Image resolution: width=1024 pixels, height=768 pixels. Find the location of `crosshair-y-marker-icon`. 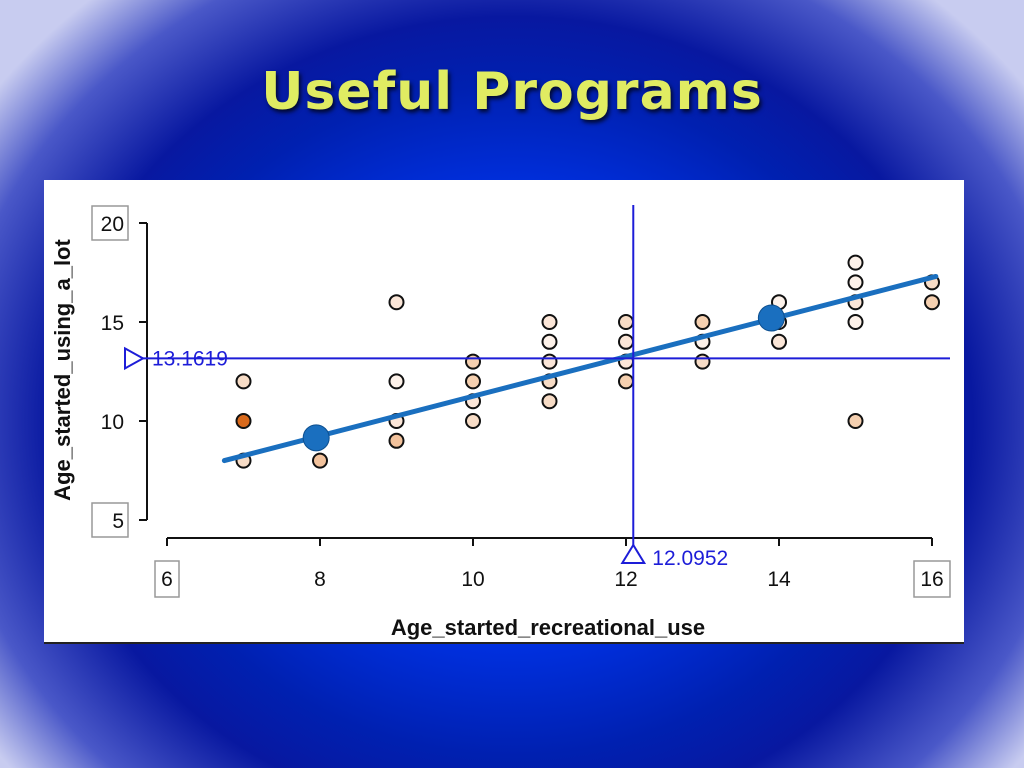

crosshair-y-marker-icon is located at coordinates (135, 358).